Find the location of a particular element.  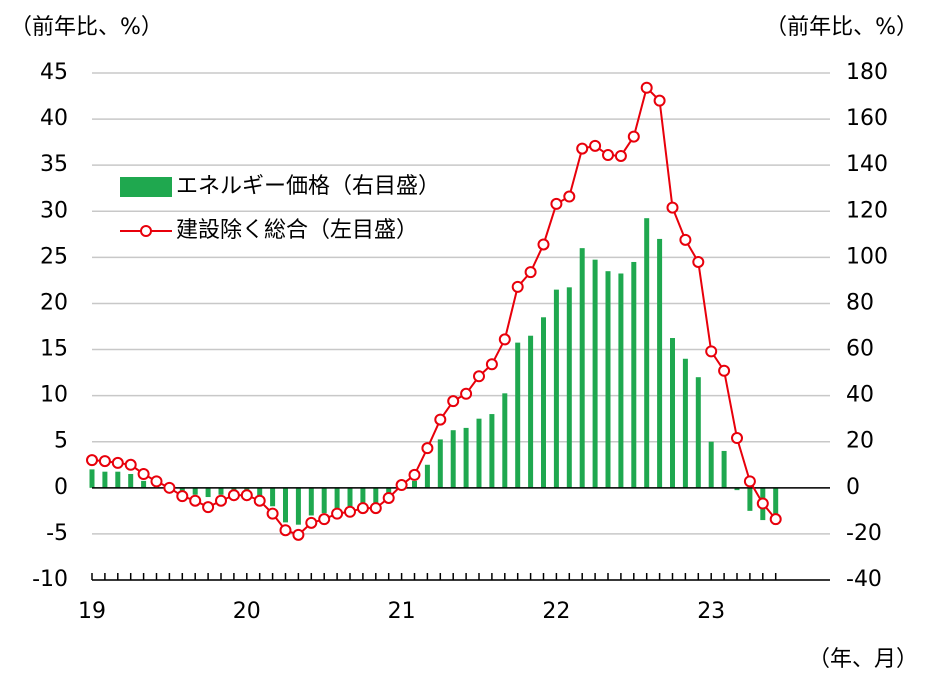

x-tick-label: 19 is located at coordinates (92, 611).